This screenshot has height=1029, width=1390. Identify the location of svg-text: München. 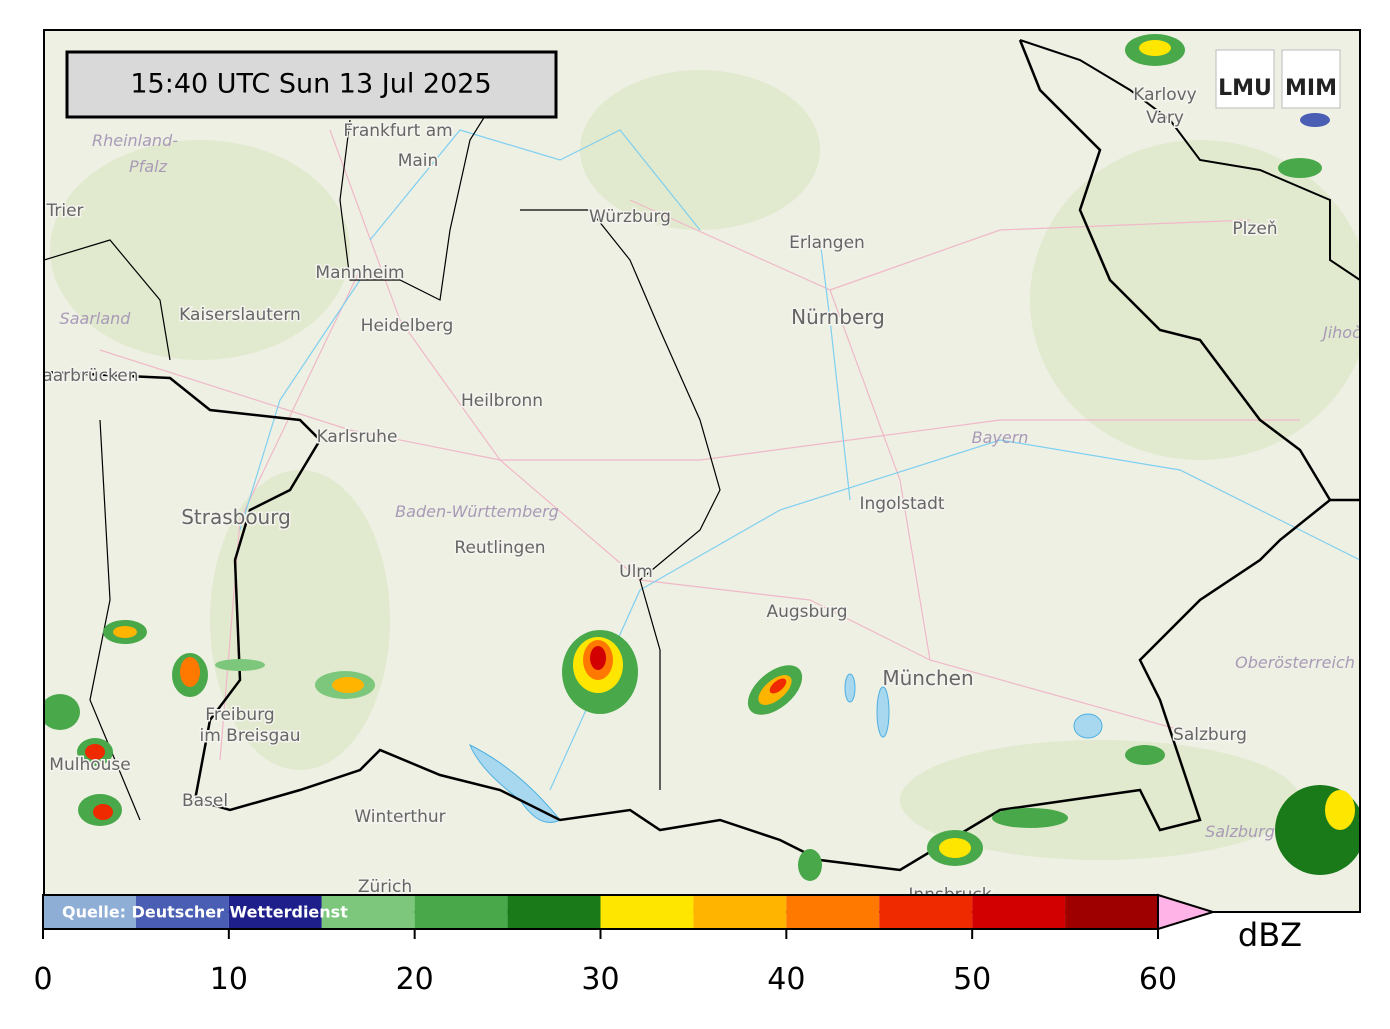
(927, 678).